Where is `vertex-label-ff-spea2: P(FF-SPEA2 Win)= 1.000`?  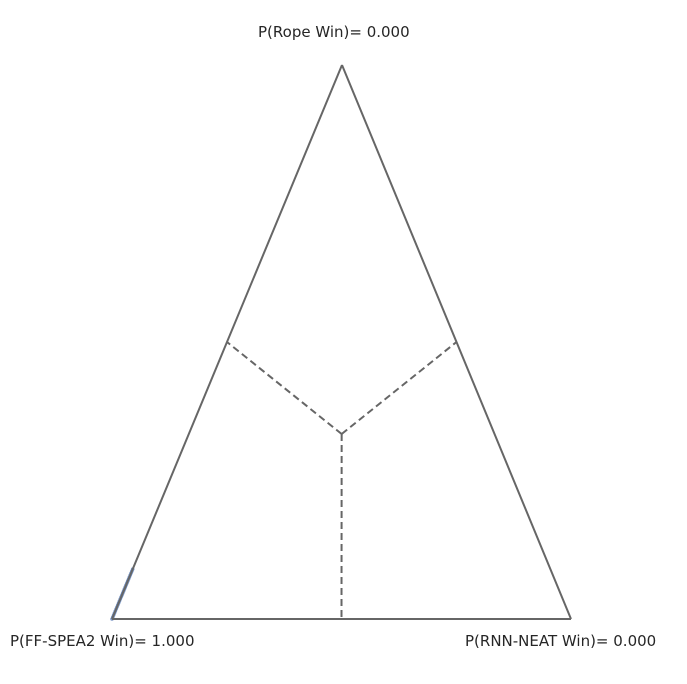 vertex-label-ff-spea2: P(FF-SPEA2 Win)= 1.000 is located at coordinates (102, 641).